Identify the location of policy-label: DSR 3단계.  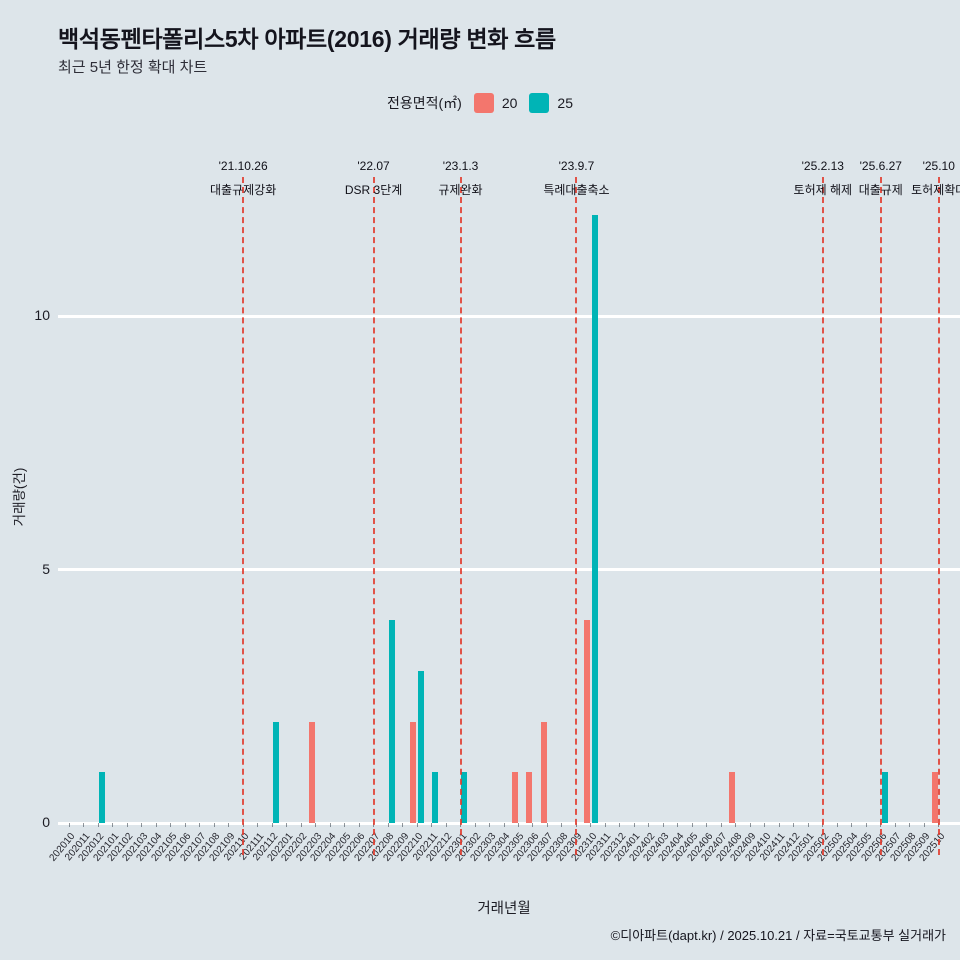
(373, 190).